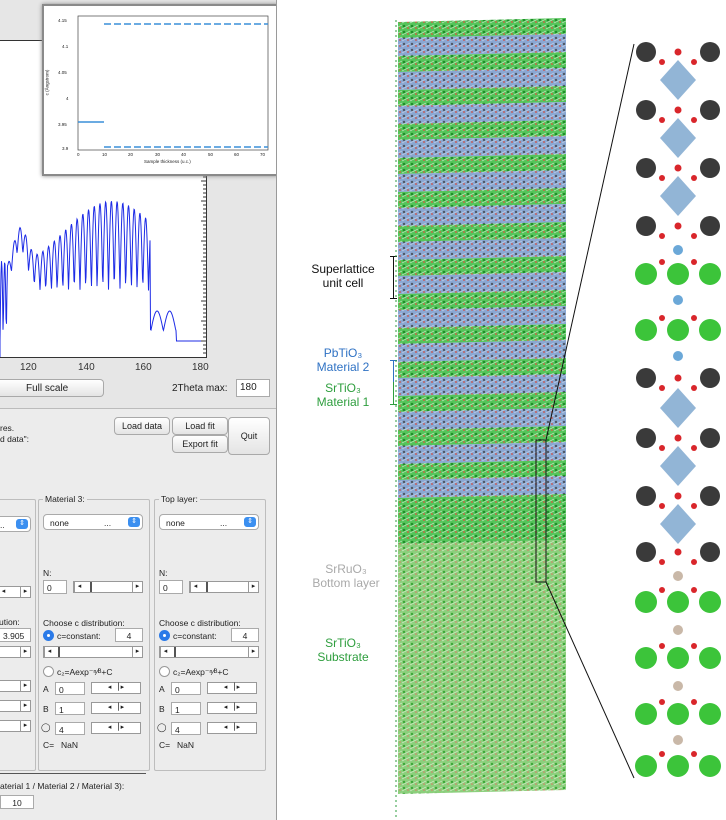  Describe the element at coordinates (62, 124) in the screenshot. I see `inset-y-tick: 3.95` at that location.